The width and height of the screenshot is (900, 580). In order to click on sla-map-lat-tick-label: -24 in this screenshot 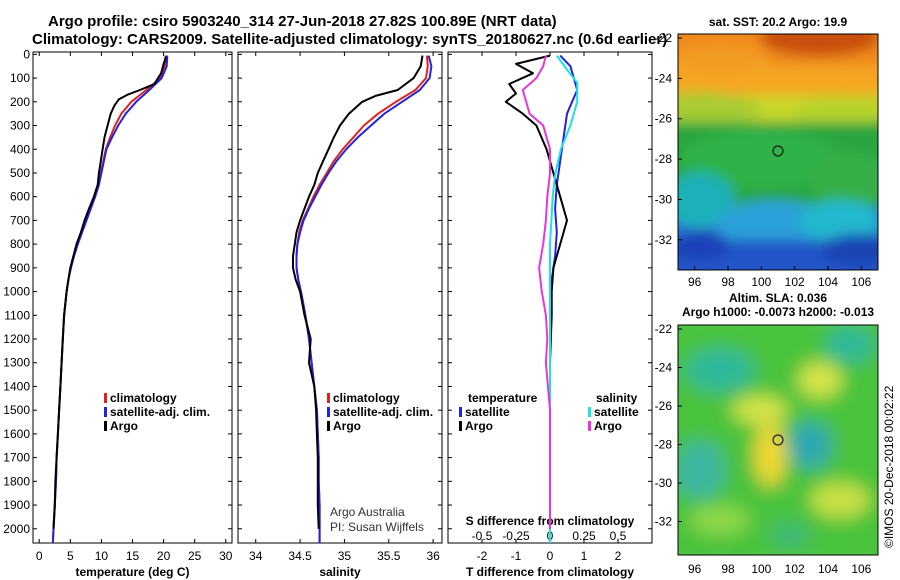, I will do `click(664, 368)`.